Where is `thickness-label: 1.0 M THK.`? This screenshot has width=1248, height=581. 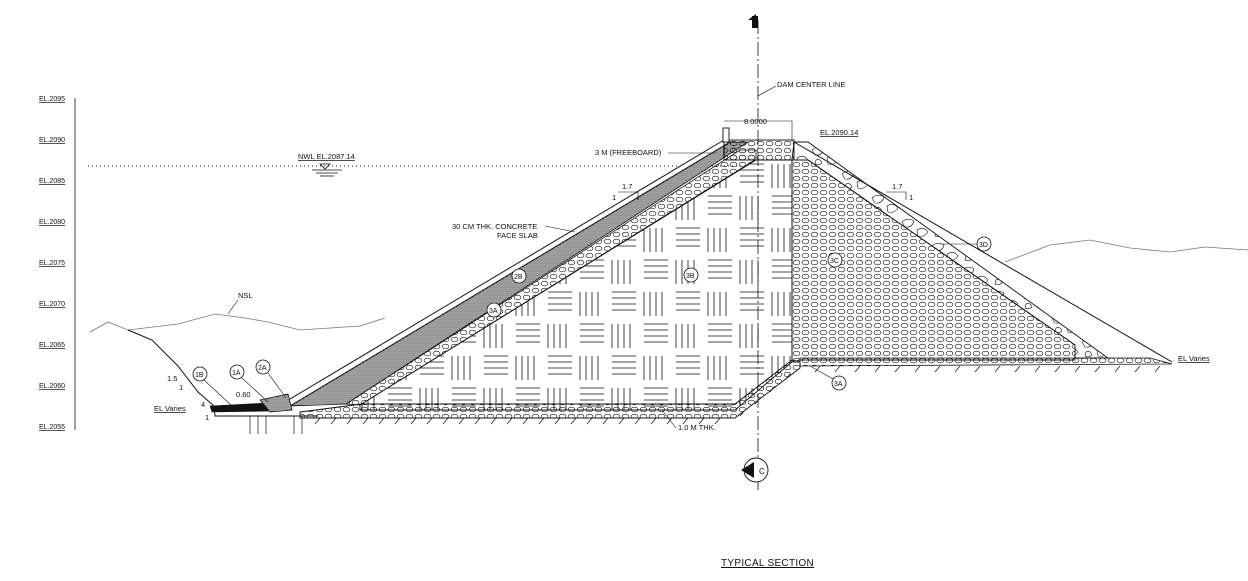 thickness-label: 1.0 M THK. is located at coordinates (697, 427).